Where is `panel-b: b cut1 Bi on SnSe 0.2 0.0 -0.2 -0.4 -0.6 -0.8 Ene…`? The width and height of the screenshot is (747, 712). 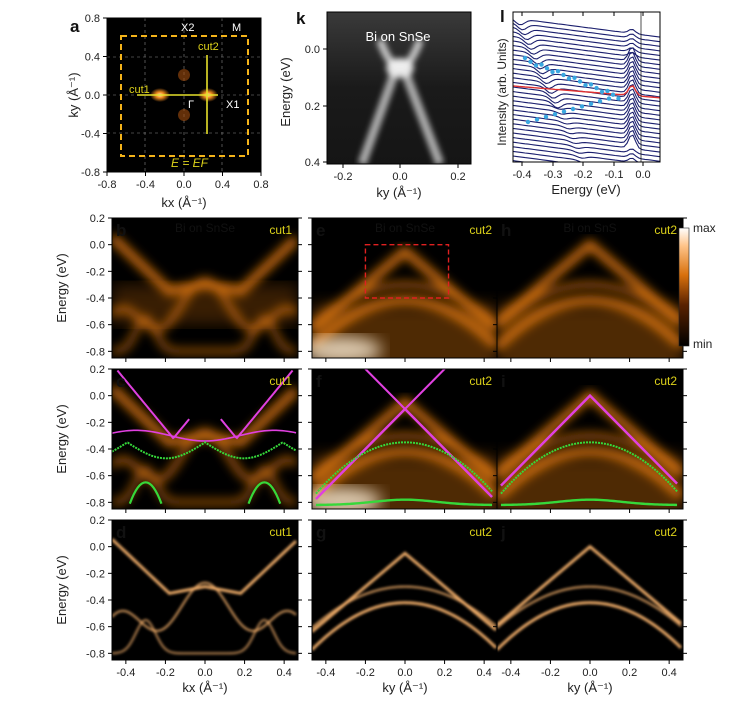
panel-b: b cut1 Bi on SnSe 0.2 0.0 -0.2 -0.4 -0.6 -0.8 Ene… is located at coordinates (178, 287).